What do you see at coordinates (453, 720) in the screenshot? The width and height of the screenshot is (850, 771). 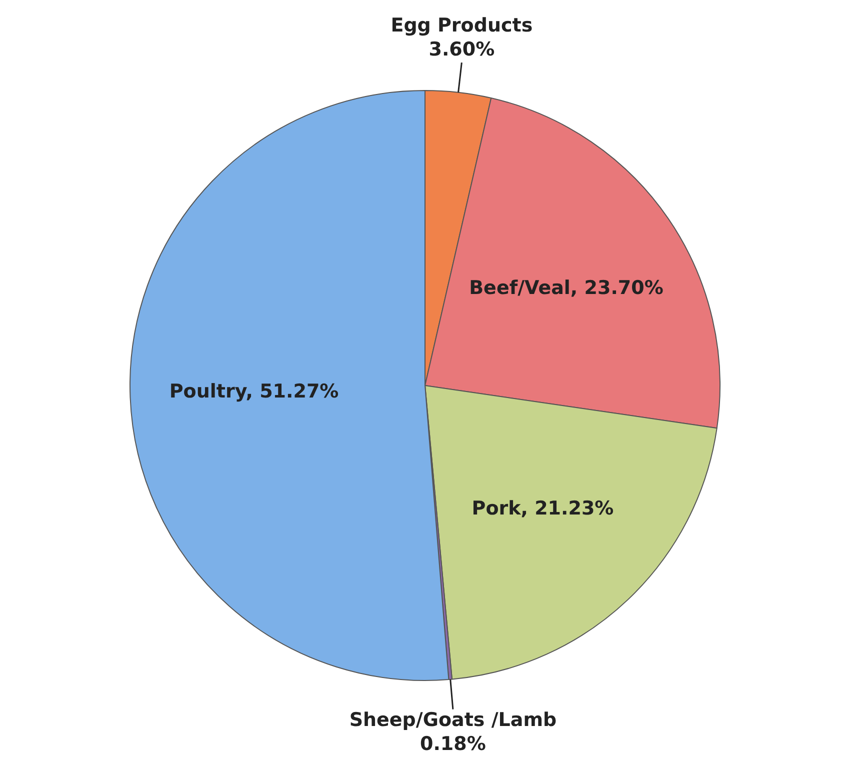 I see `slice-label: Sheep/Goats /Lamb` at bounding box center [453, 720].